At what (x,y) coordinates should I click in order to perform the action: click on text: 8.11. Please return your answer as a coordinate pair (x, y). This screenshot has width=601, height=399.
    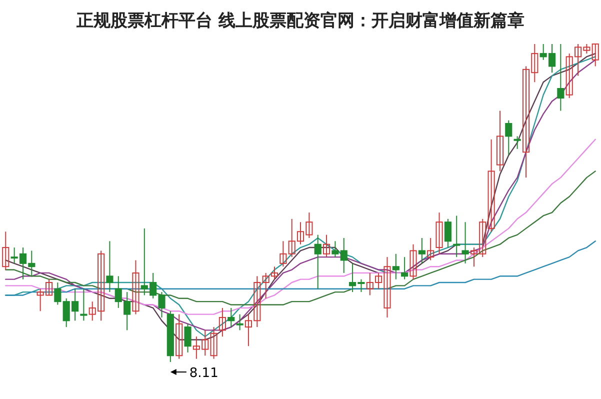
    Looking at the image, I should click on (203, 373).